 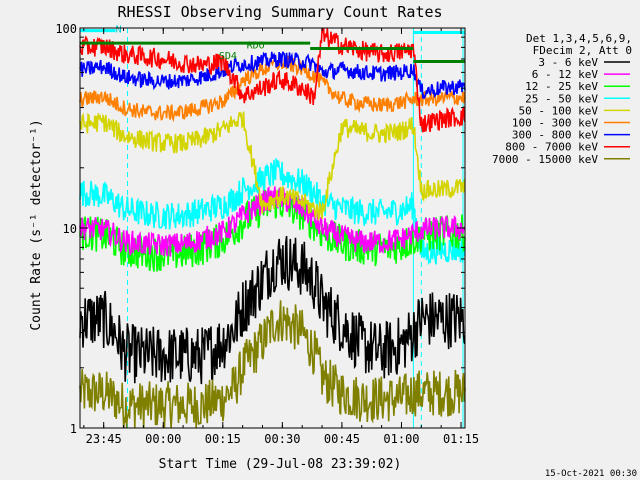 I want to click on legend-label: 25 - 50 keV, so click(x=561, y=98).